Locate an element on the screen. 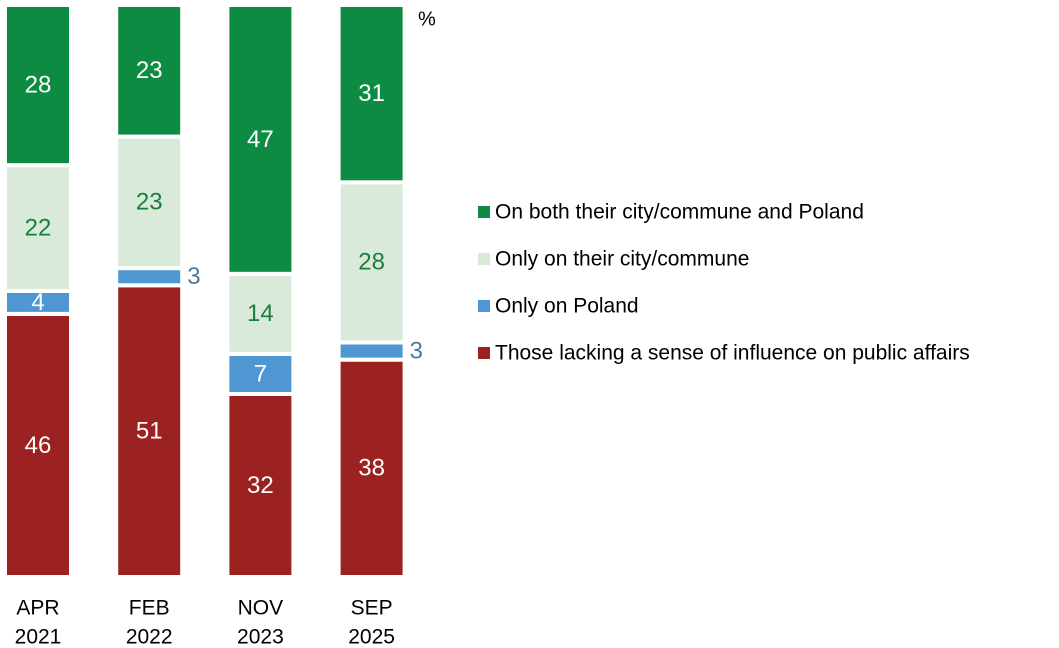 The width and height of the screenshot is (1059, 648). value-label: 31 is located at coordinates (371, 93).